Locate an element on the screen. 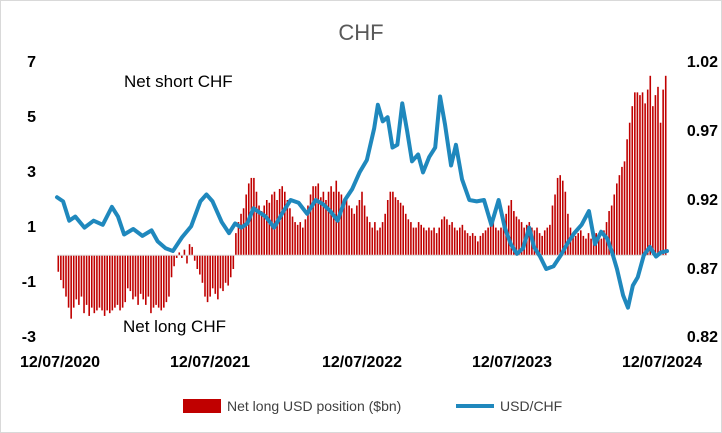 This screenshot has width=722, height=433. annotation-net-short: Net short CHF is located at coordinates (178, 81).